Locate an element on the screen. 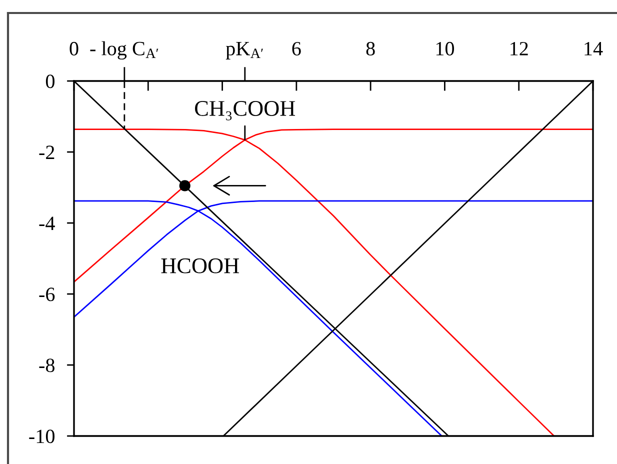  x-tick-label: 10 is located at coordinates (445, 49).